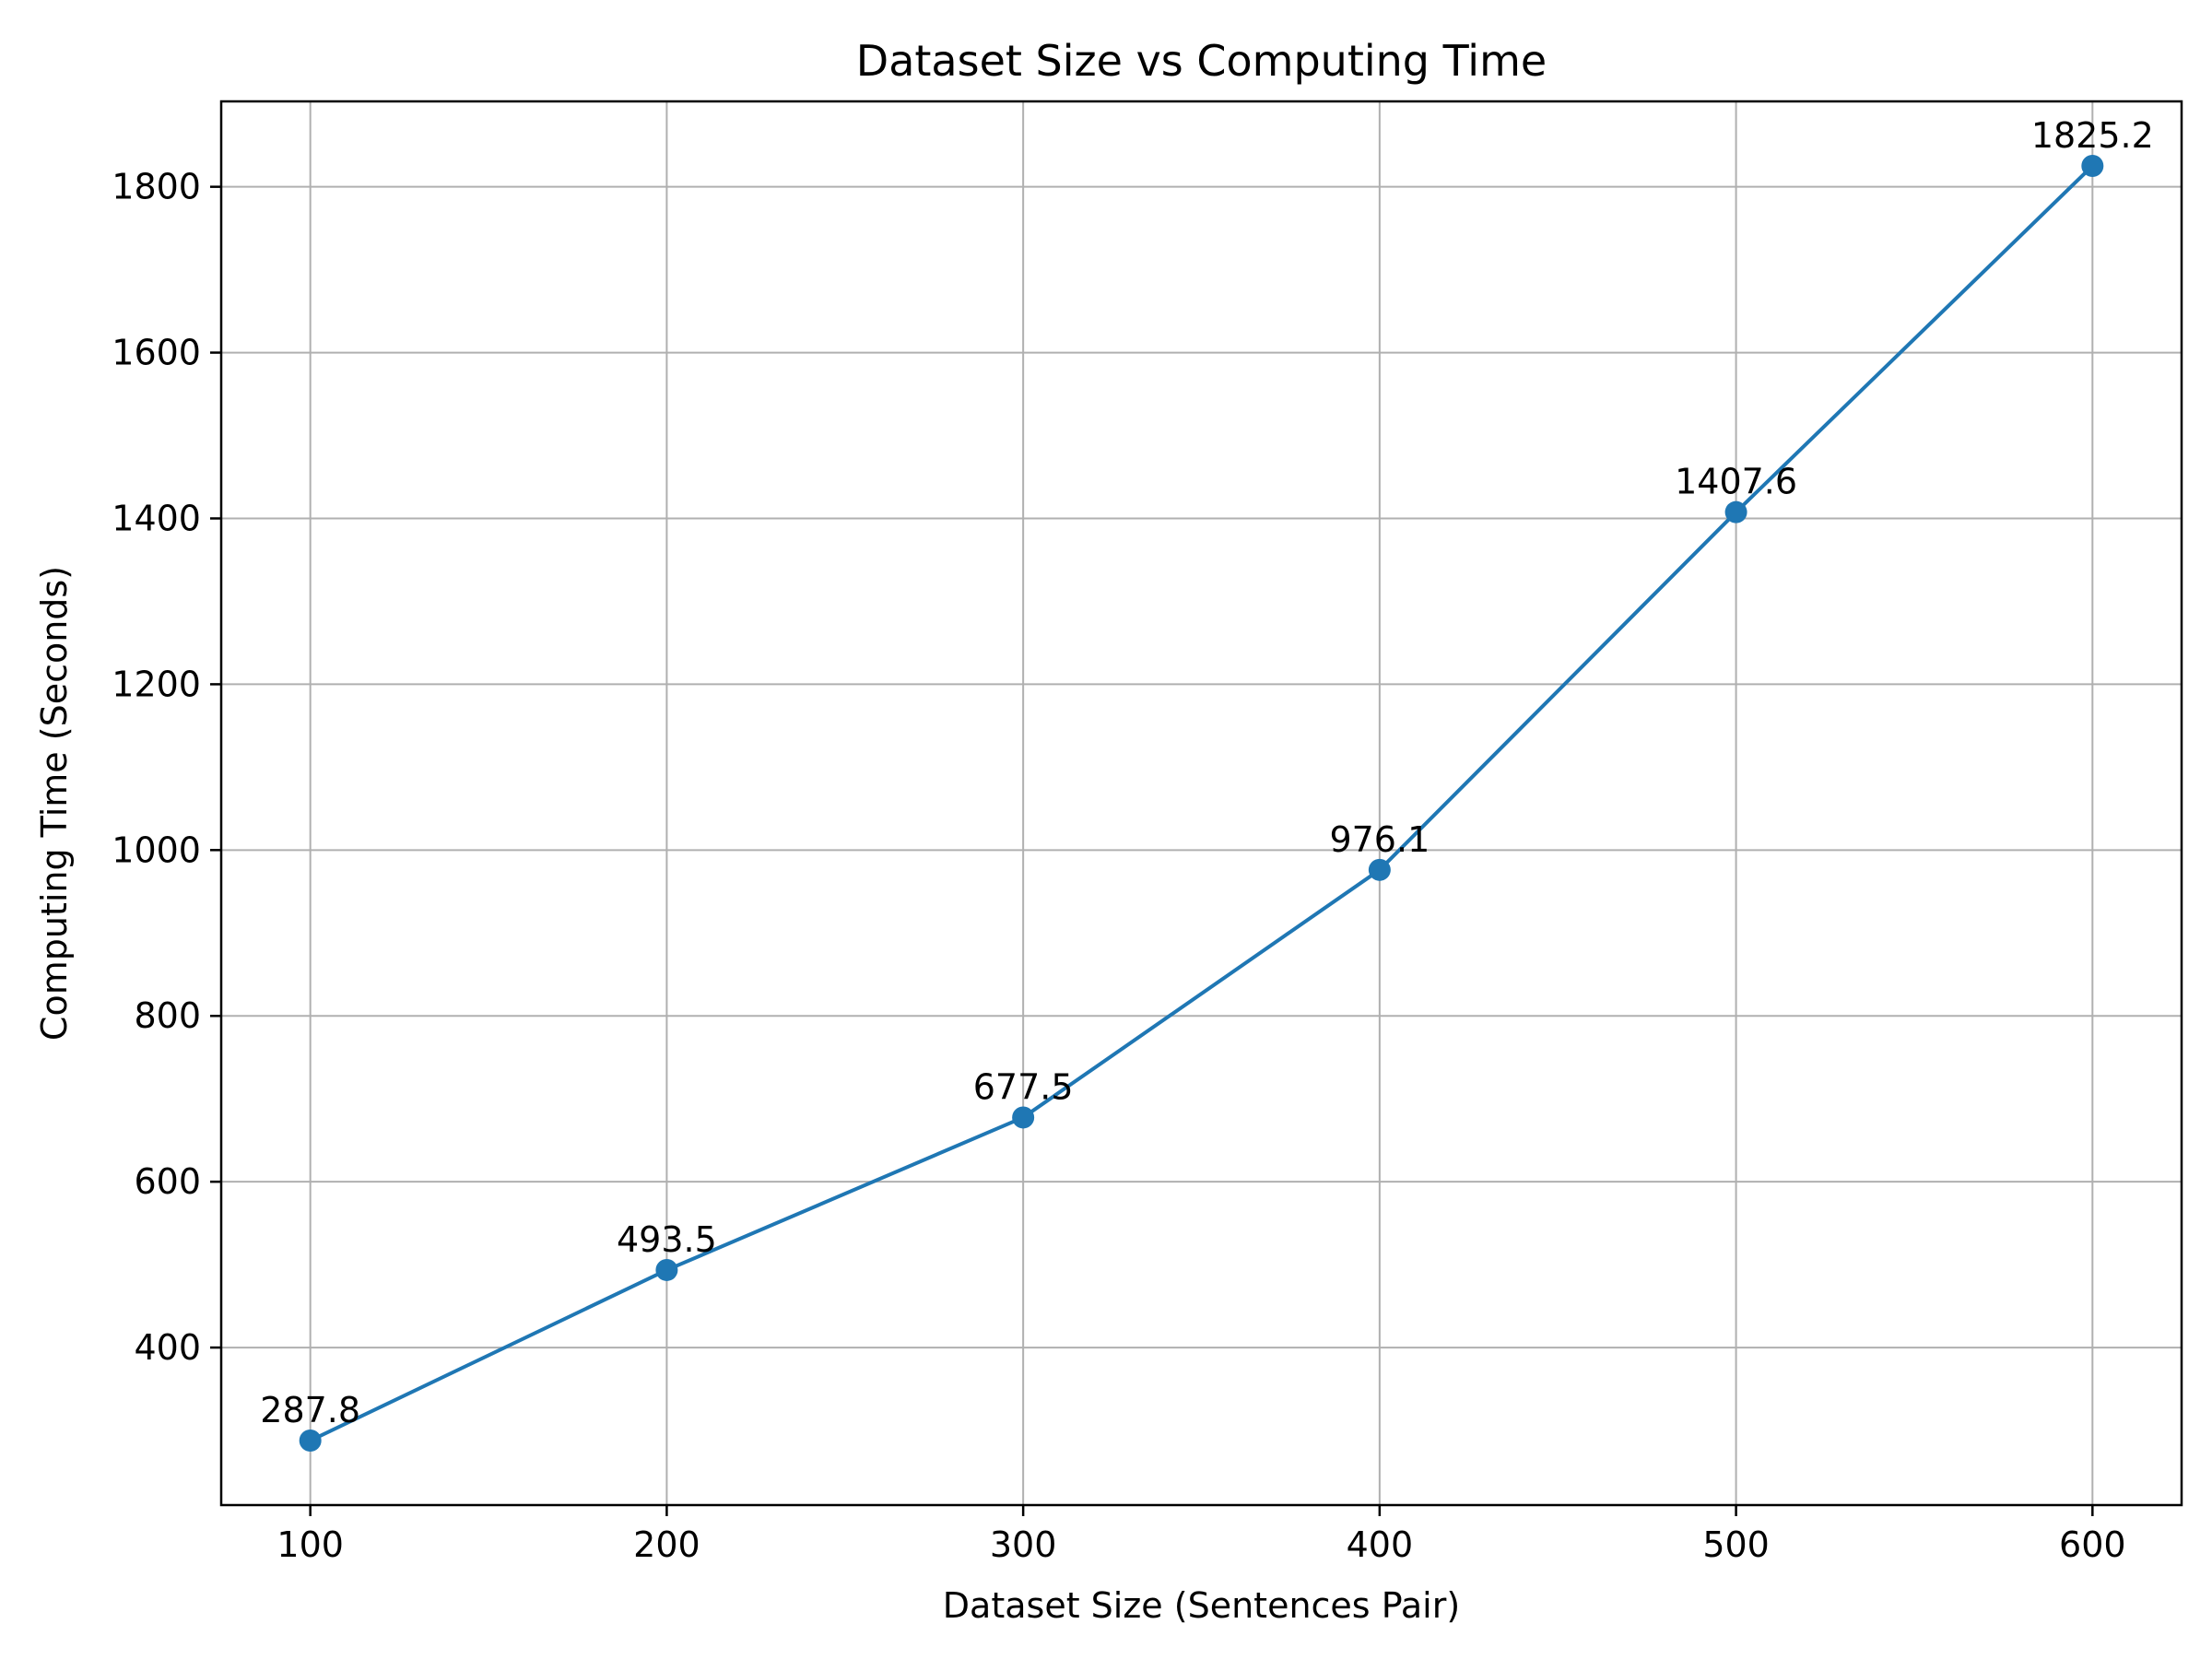 The width and height of the screenshot is (2212, 1659). I want to click on y-axis-ticks: 400 600 800 1000 1200 1400 1600 1800, so click(166, 767).